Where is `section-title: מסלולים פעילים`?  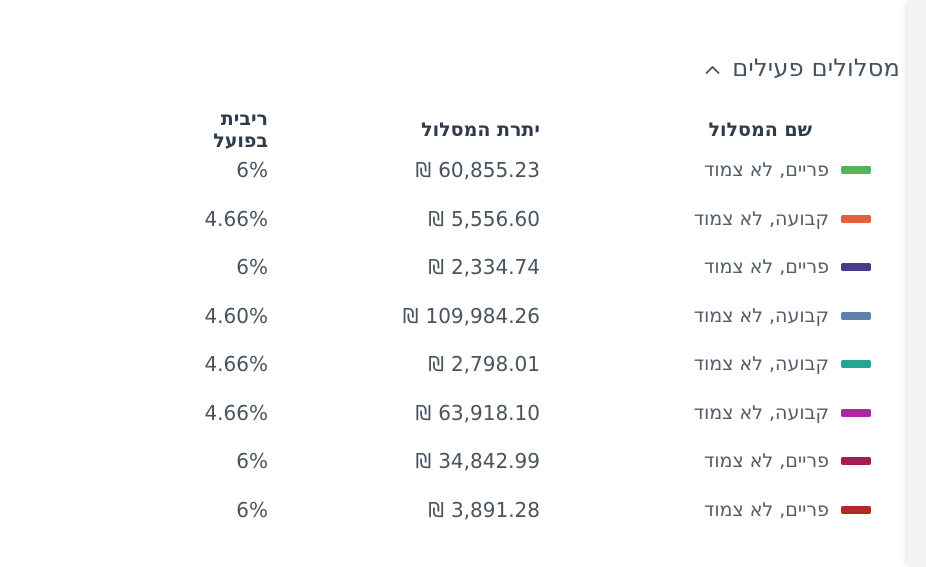
section-title: מסלולים פעילים is located at coordinates (816, 68).